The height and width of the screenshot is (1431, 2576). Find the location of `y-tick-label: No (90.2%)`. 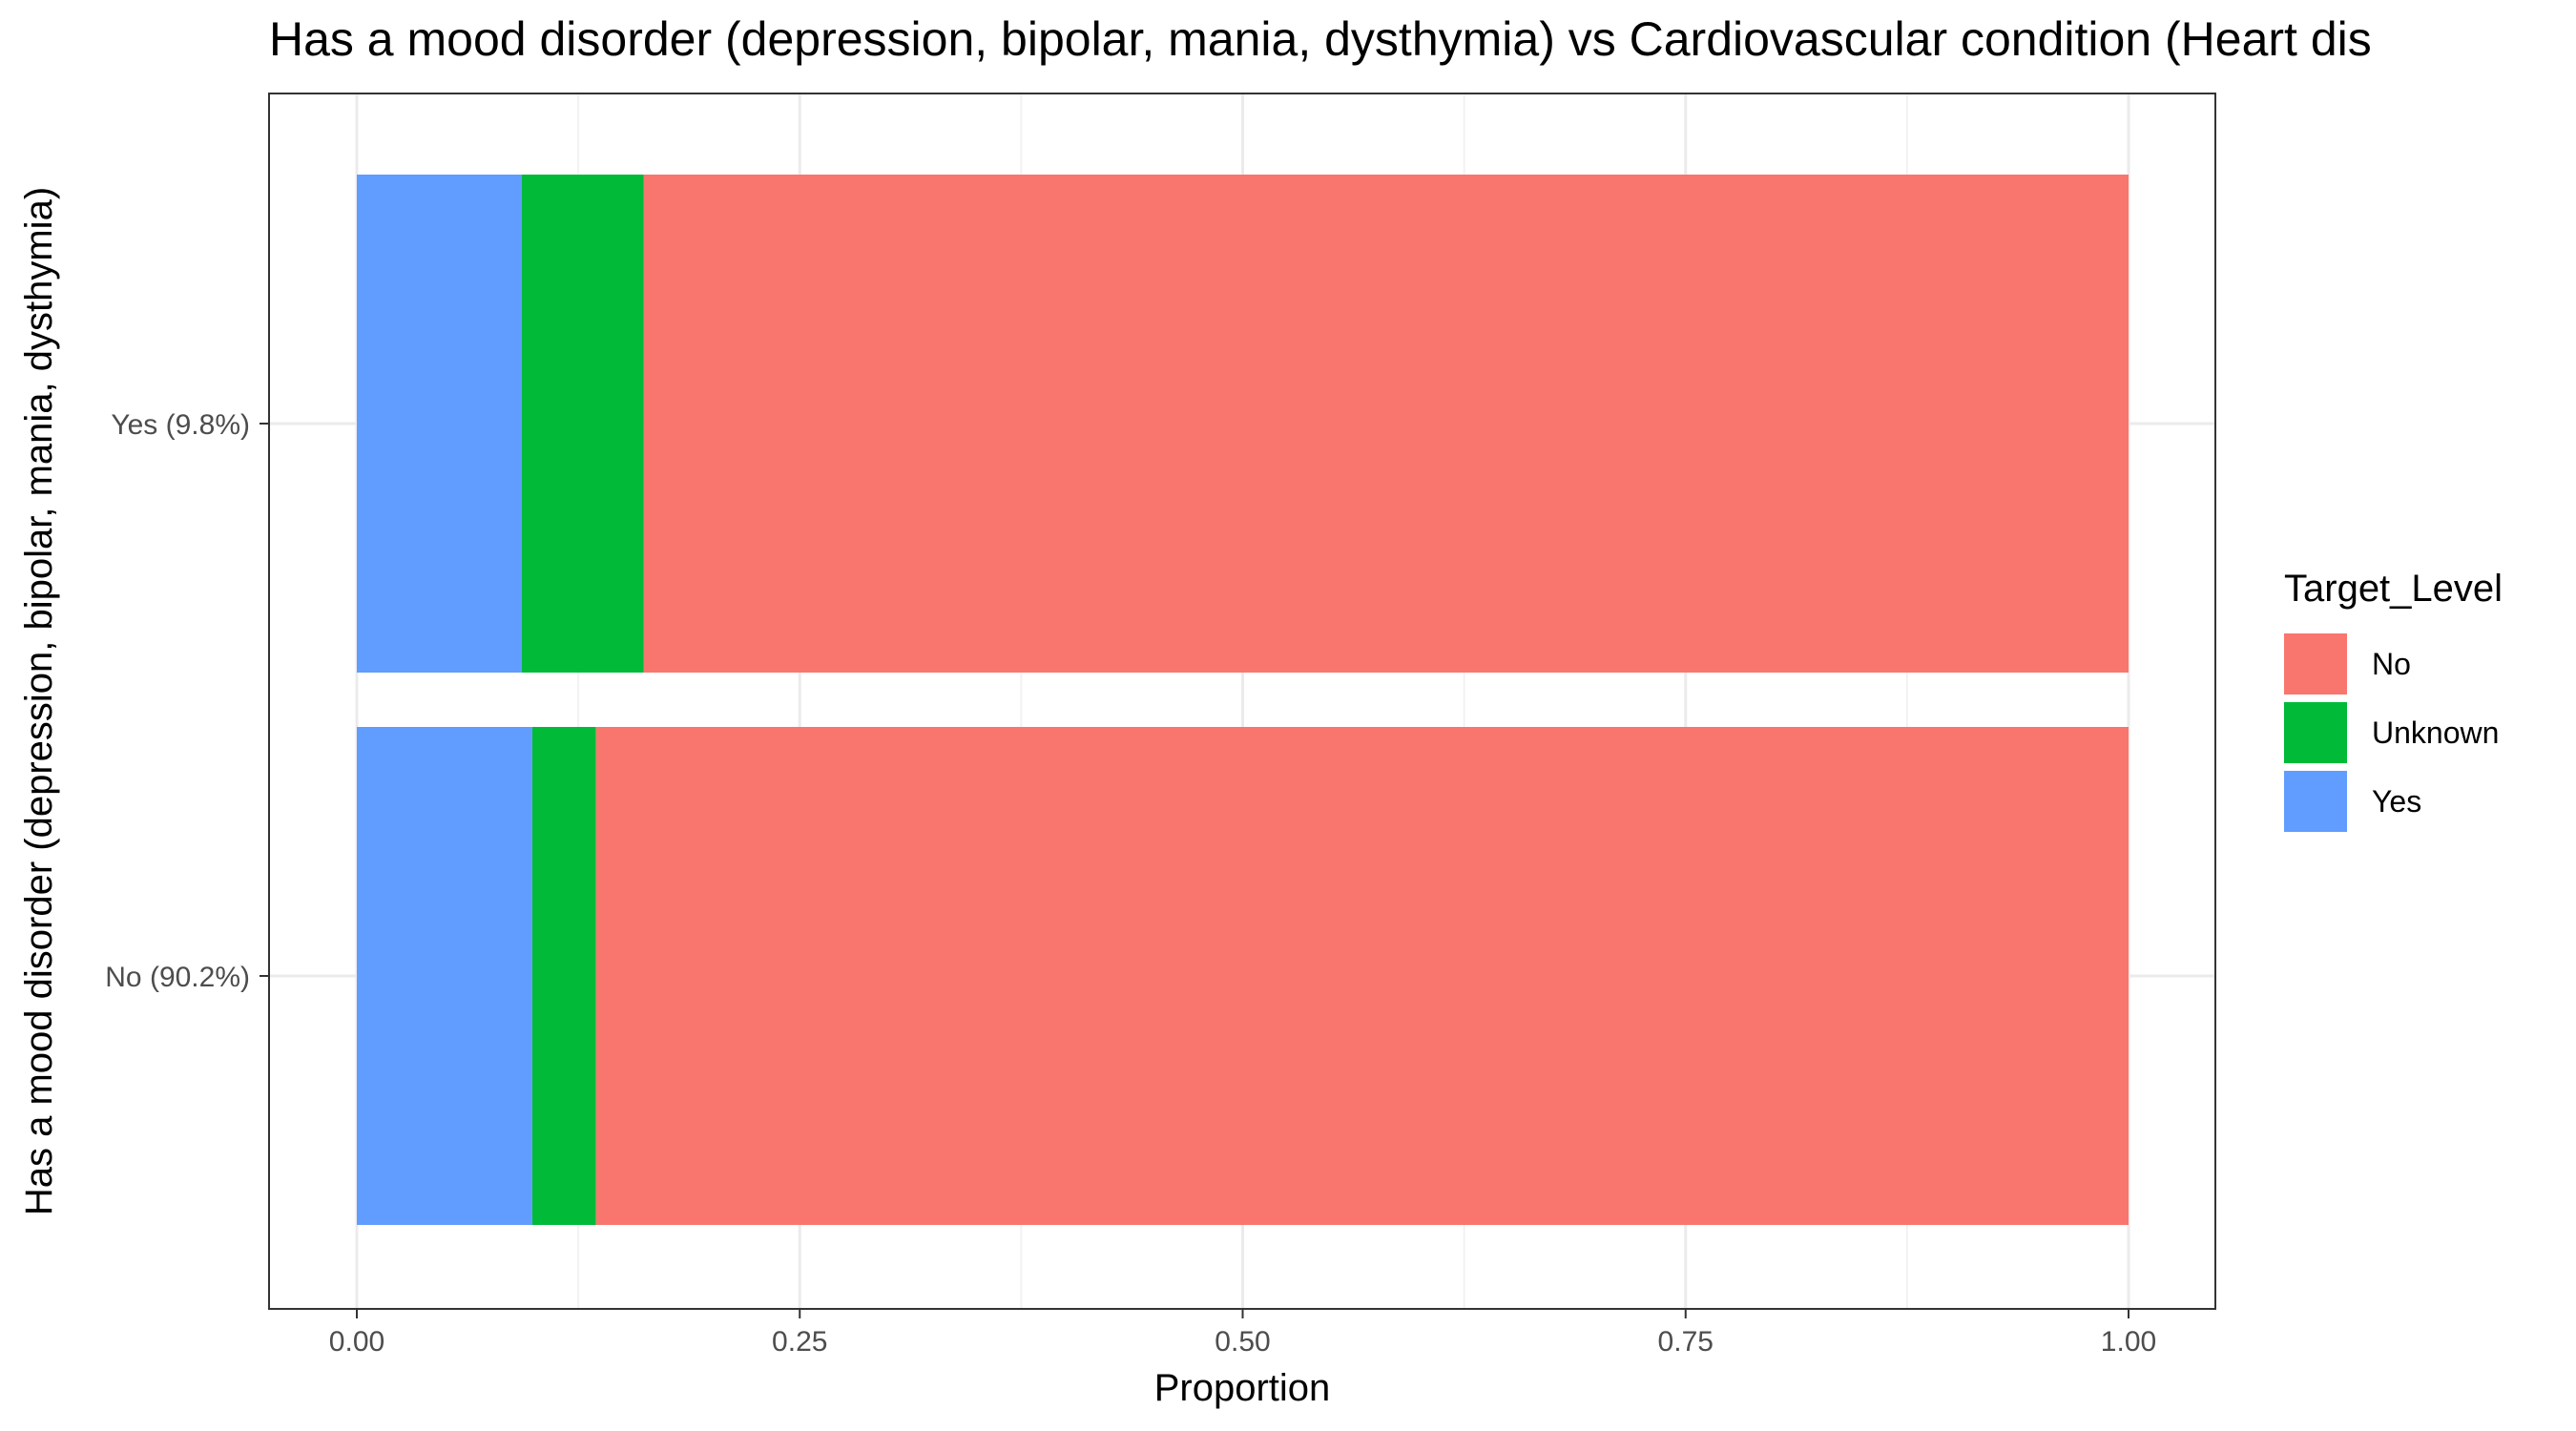

y-tick-label: No (90.2%) is located at coordinates (177, 977).